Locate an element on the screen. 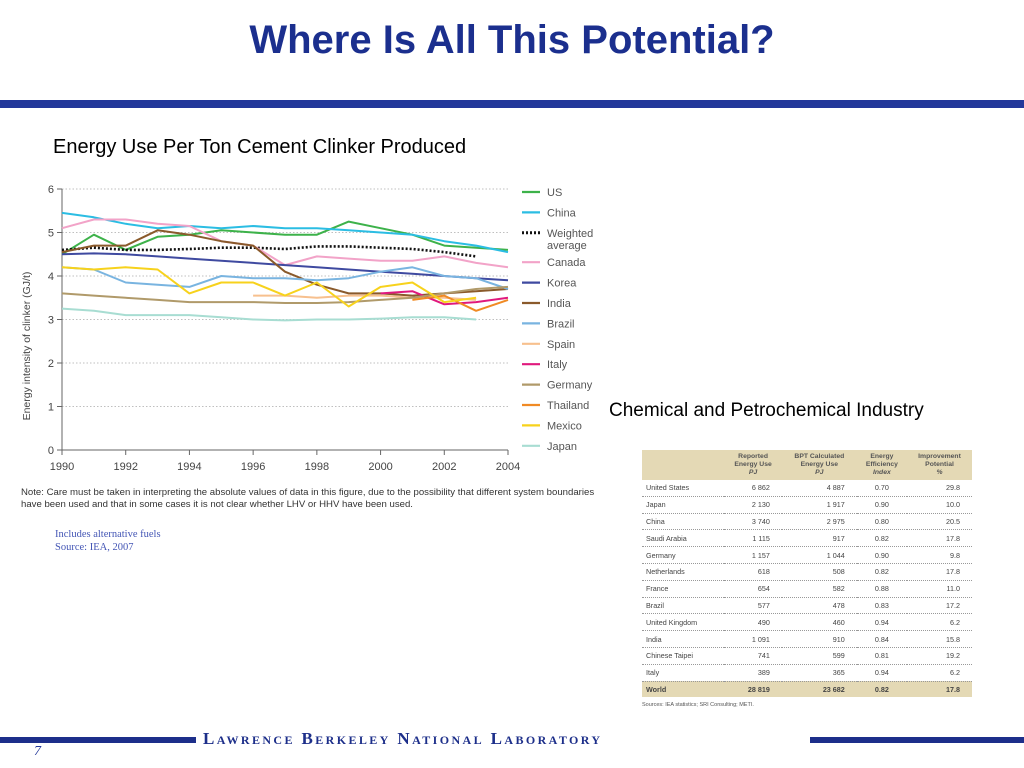 The height and width of the screenshot is (768, 1024). value-cell: 20.5 is located at coordinates (939, 522).